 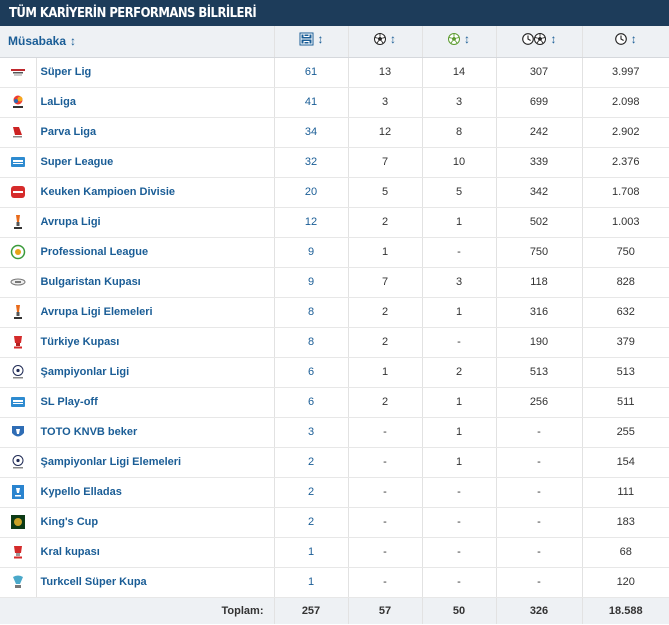 I want to click on column-header-minutes: ↕, so click(x=625, y=42).